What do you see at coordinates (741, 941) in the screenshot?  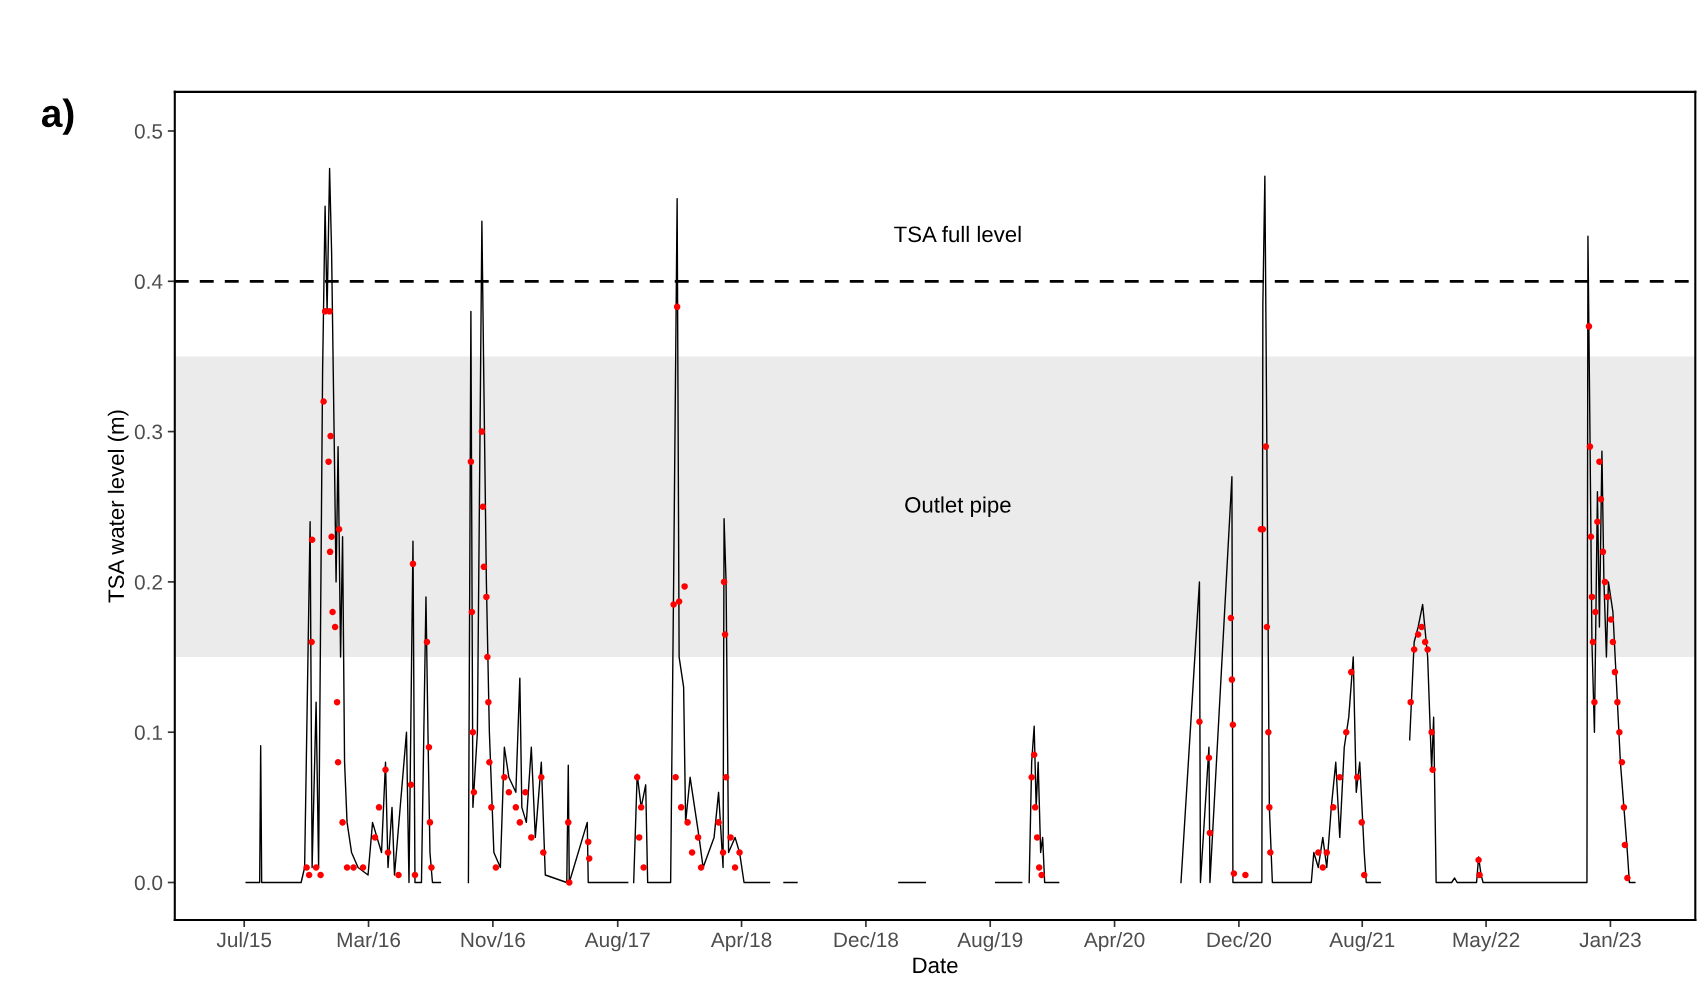 I see `x-tick-label: Apr/18` at bounding box center [741, 941].